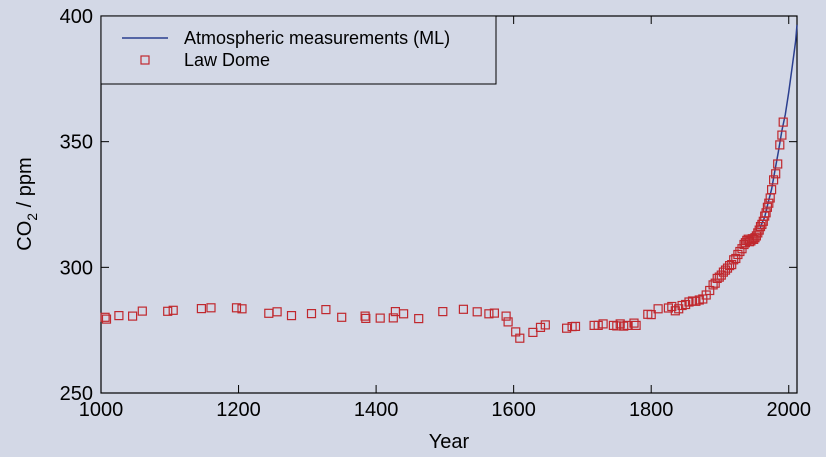  Describe the element at coordinates (651, 410) in the screenshot. I see `x-tick-label: 1800` at that location.